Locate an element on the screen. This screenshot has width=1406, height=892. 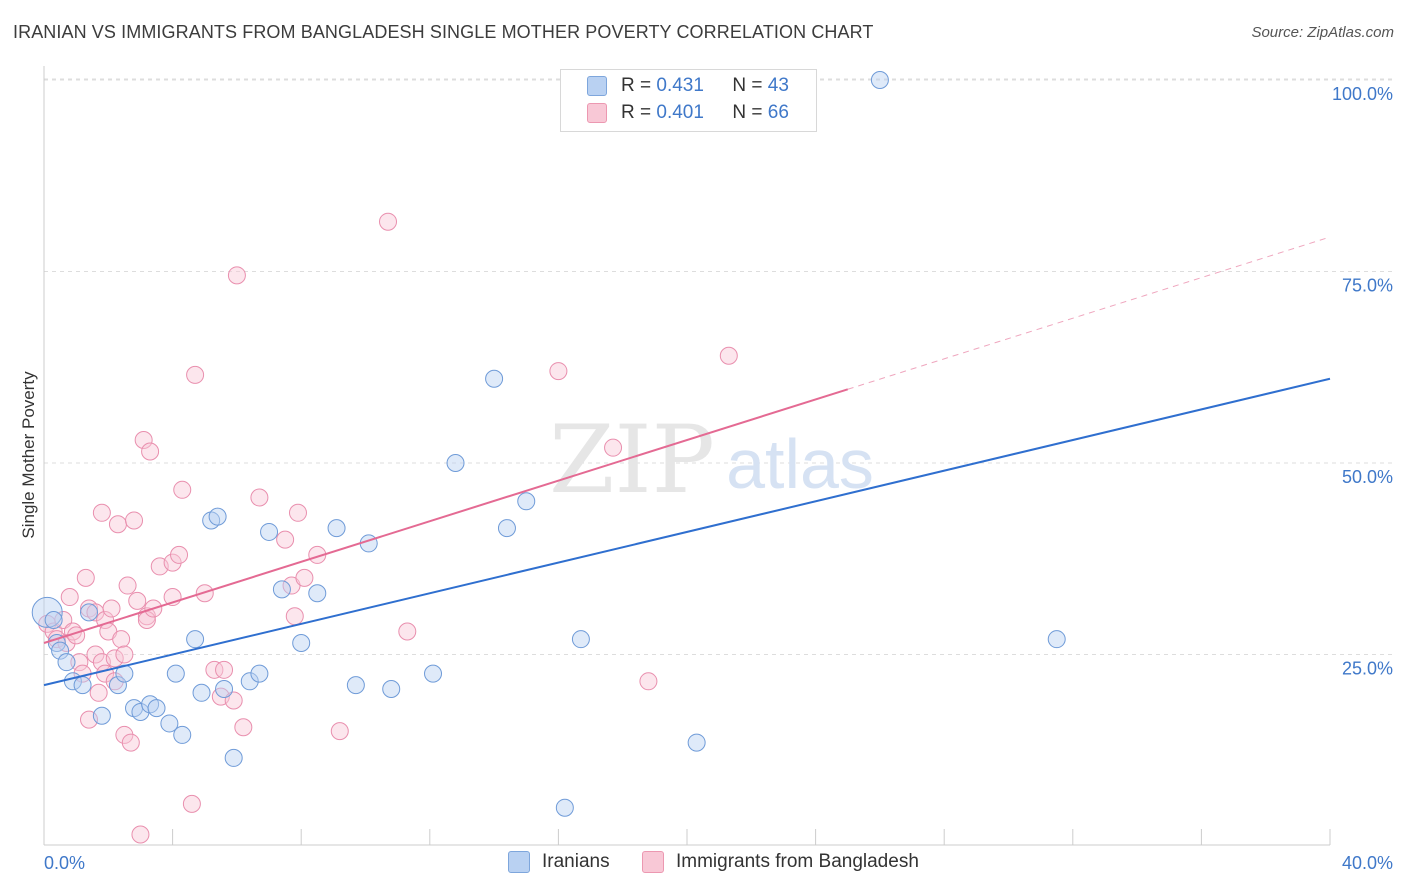
legend-swatch-iranians is located at coordinates (597, 86).